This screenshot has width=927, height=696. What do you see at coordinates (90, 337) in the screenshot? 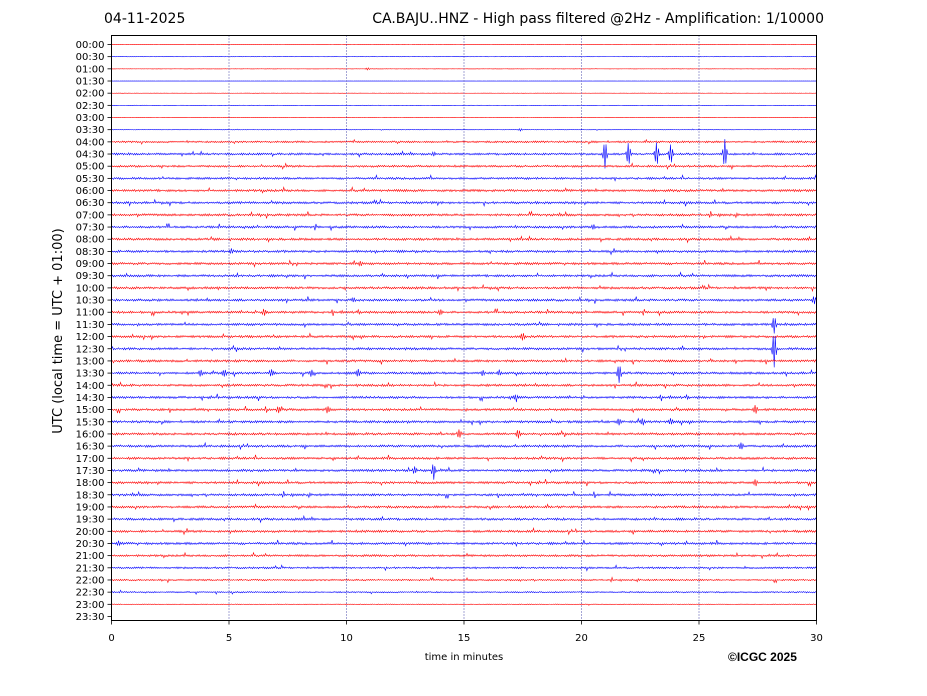
I see `y-tick-label: 12:00` at bounding box center [90, 337].